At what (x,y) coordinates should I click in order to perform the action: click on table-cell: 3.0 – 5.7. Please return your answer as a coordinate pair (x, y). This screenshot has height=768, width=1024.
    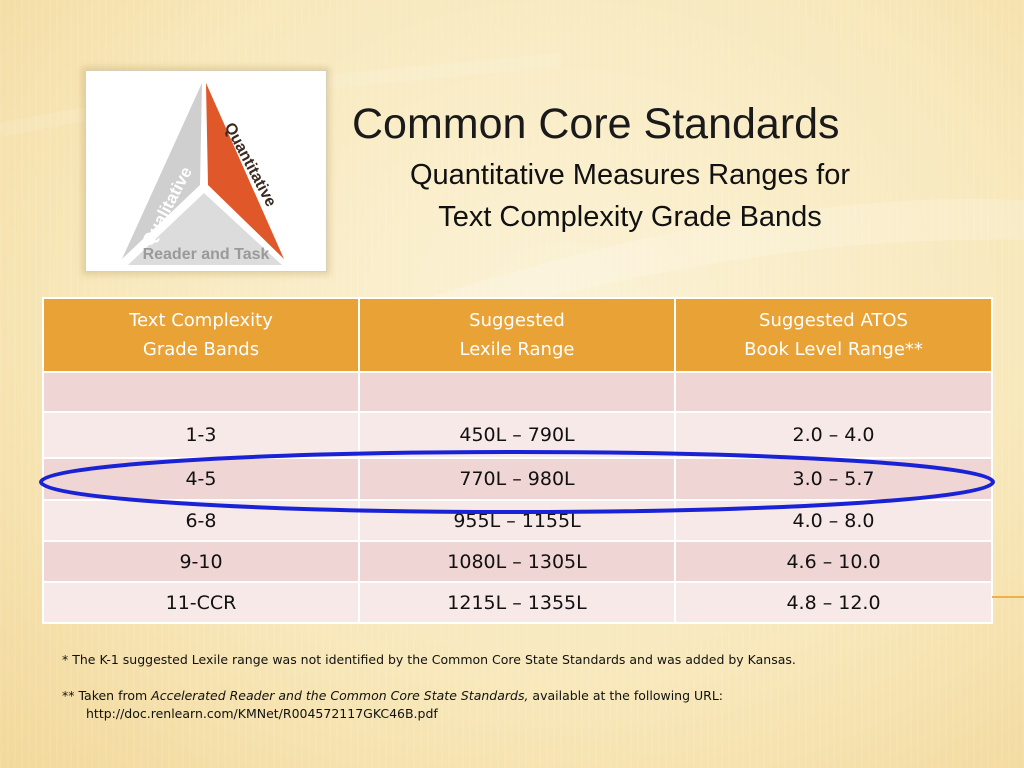
    Looking at the image, I should click on (833, 479).